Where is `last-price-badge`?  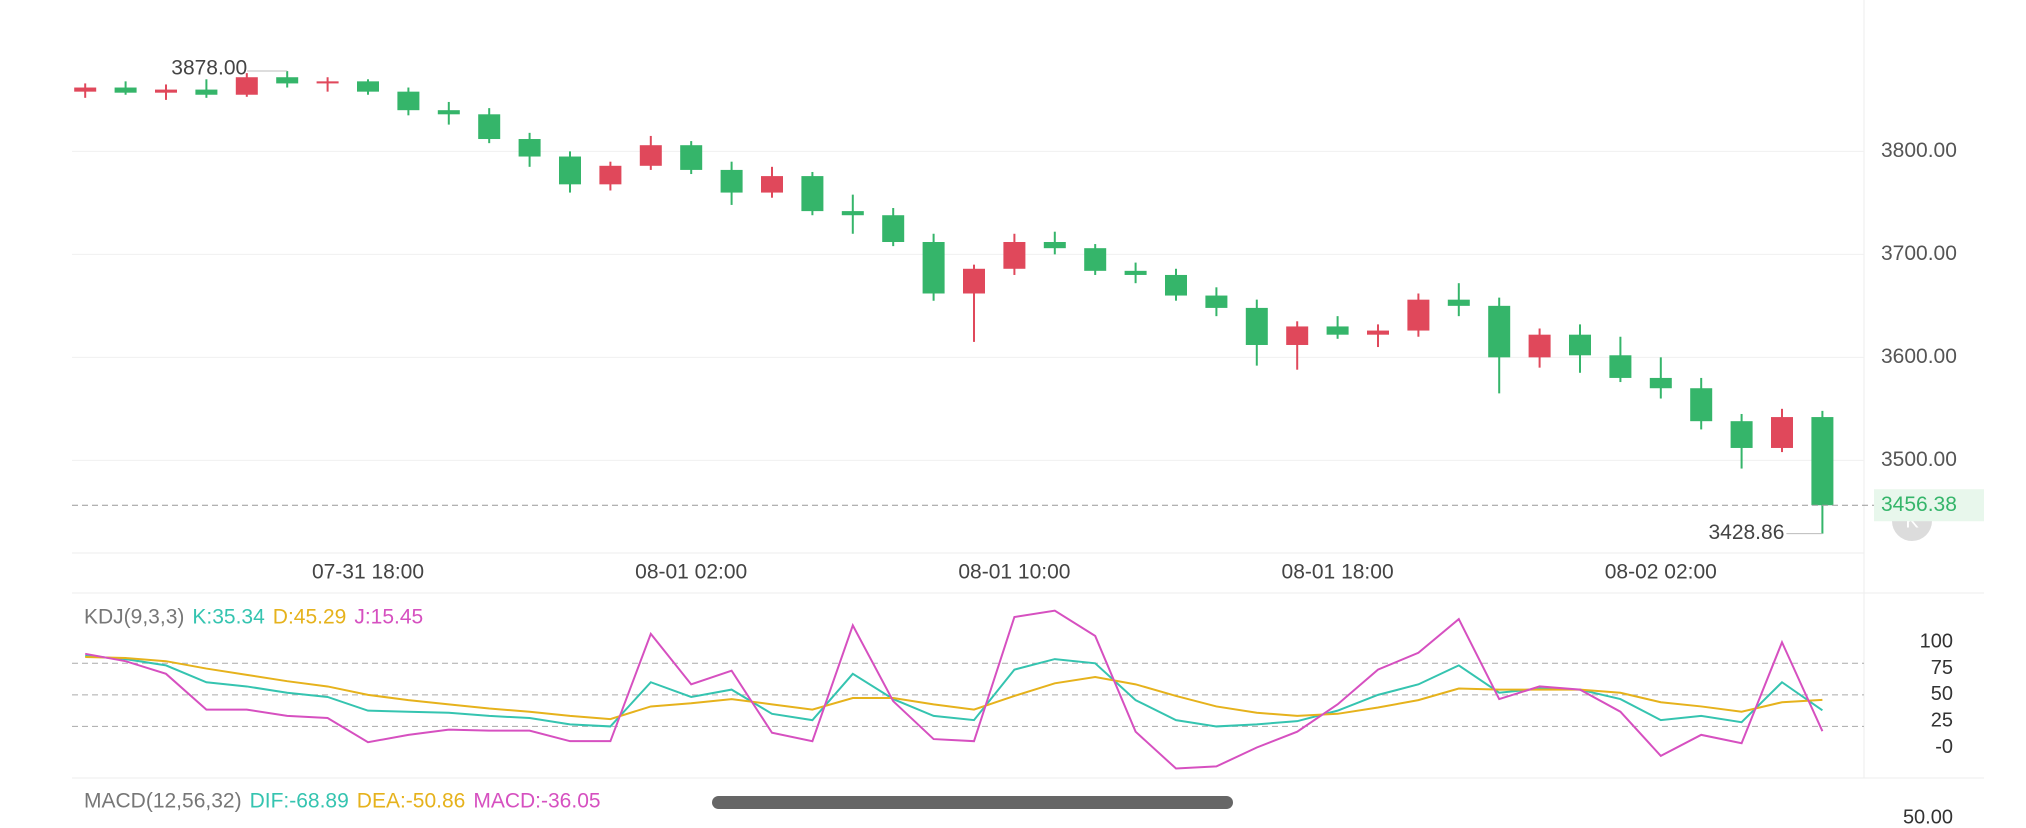
last-price-badge is located at coordinates (1929, 505).